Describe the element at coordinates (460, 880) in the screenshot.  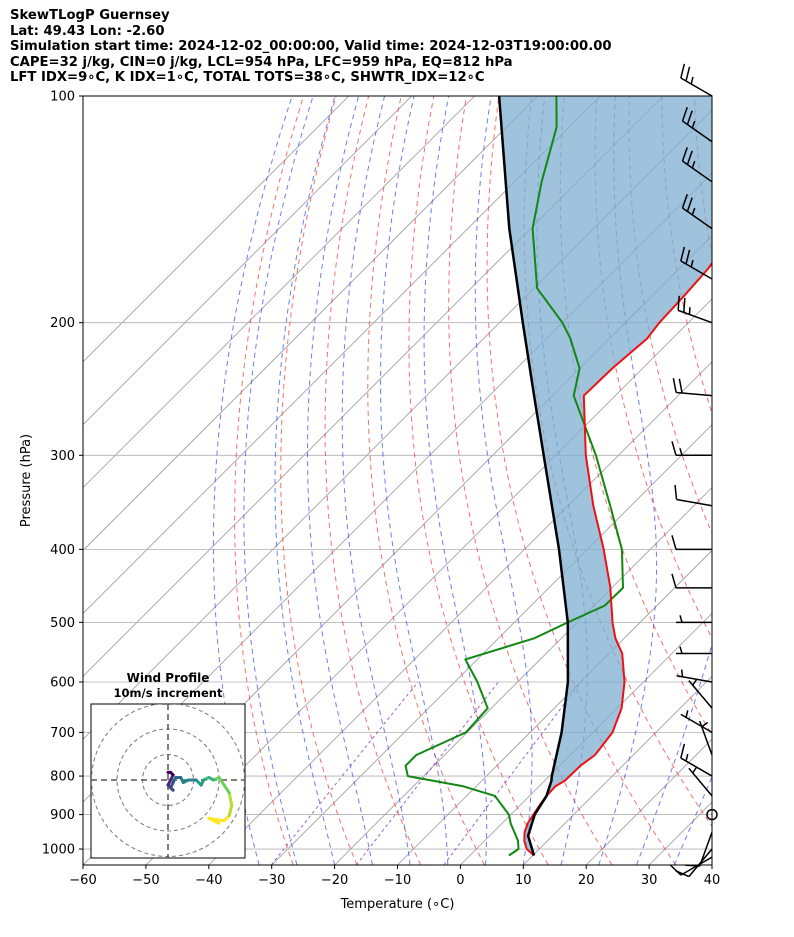
I see `x-tick-label: 0` at that location.